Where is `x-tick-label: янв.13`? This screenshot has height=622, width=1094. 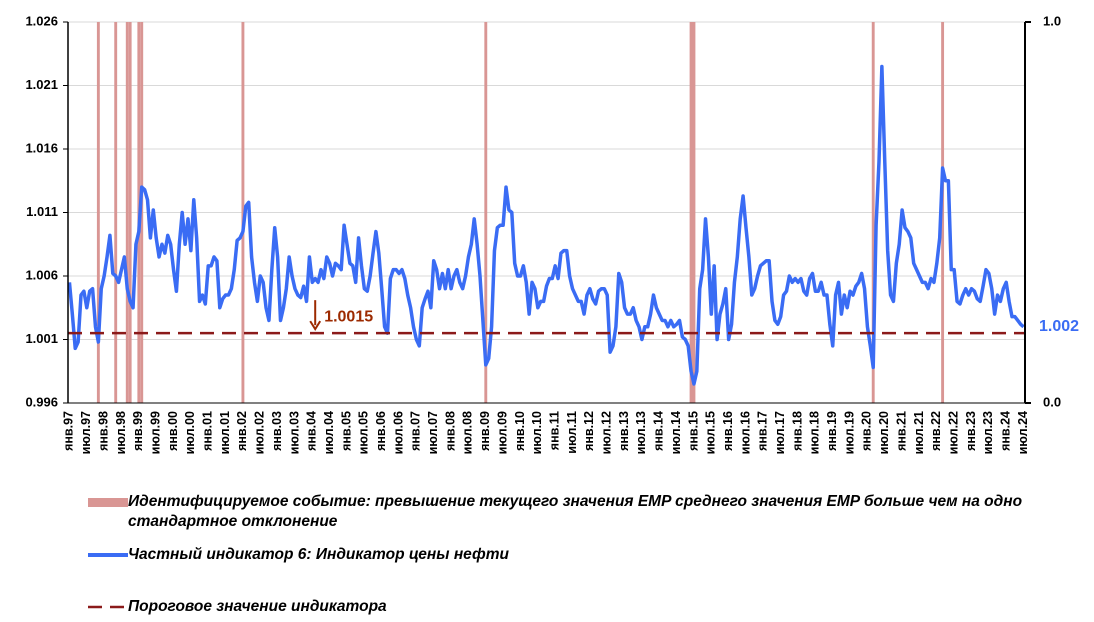 x-tick-label: янв.13 is located at coordinates (624, 431).